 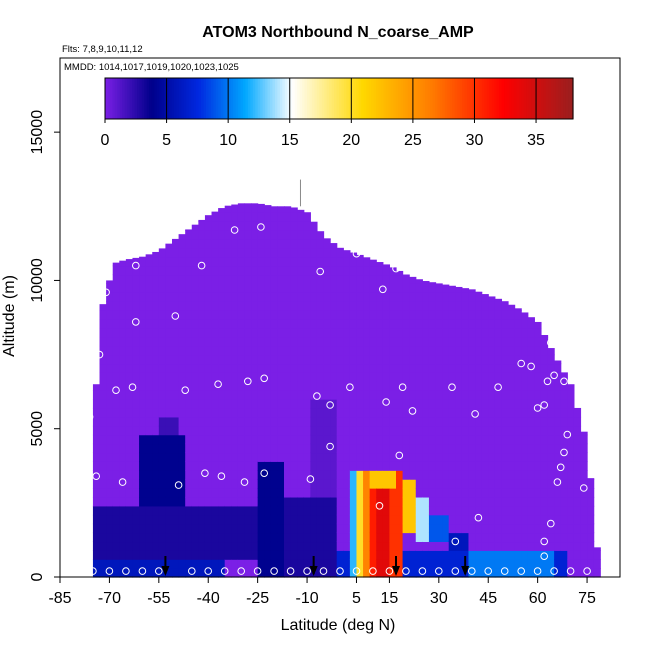 What do you see at coordinates (109, 598) in the screenshot?
I see `x-tick-label: -70` at bounding box center [109, 598].